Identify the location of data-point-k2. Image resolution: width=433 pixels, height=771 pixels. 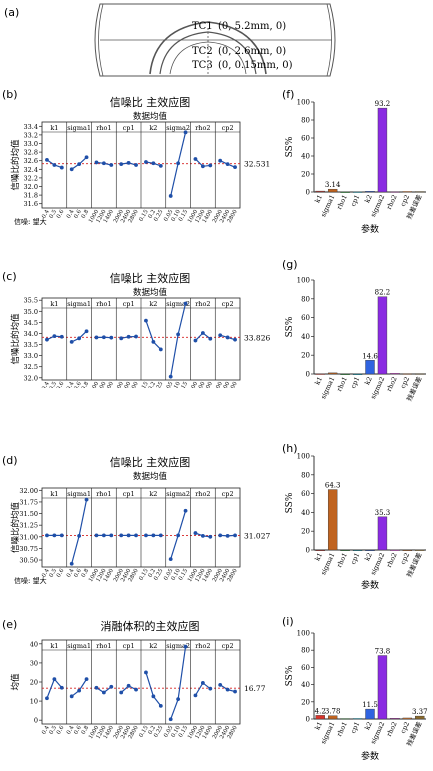
(153, 535).